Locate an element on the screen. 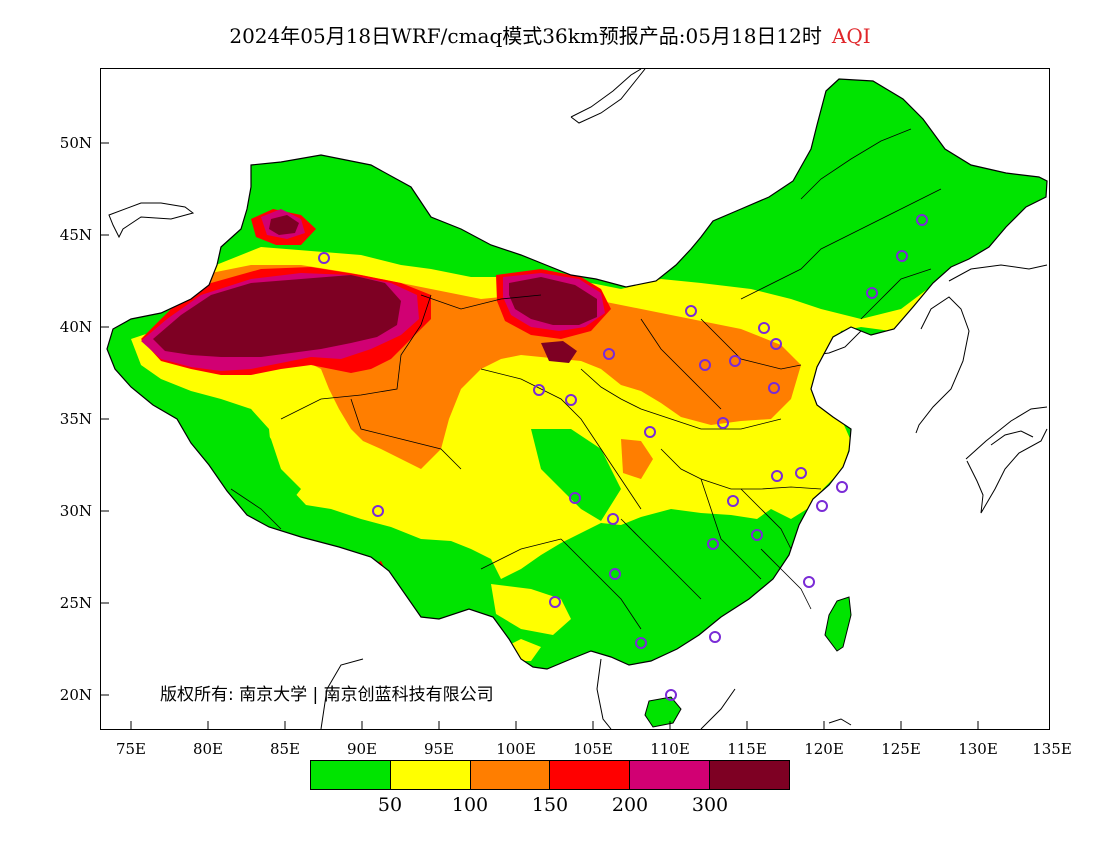 This screenshot has height=850, width=1100. aqi-colorbar is located at coordinates (550, 775).